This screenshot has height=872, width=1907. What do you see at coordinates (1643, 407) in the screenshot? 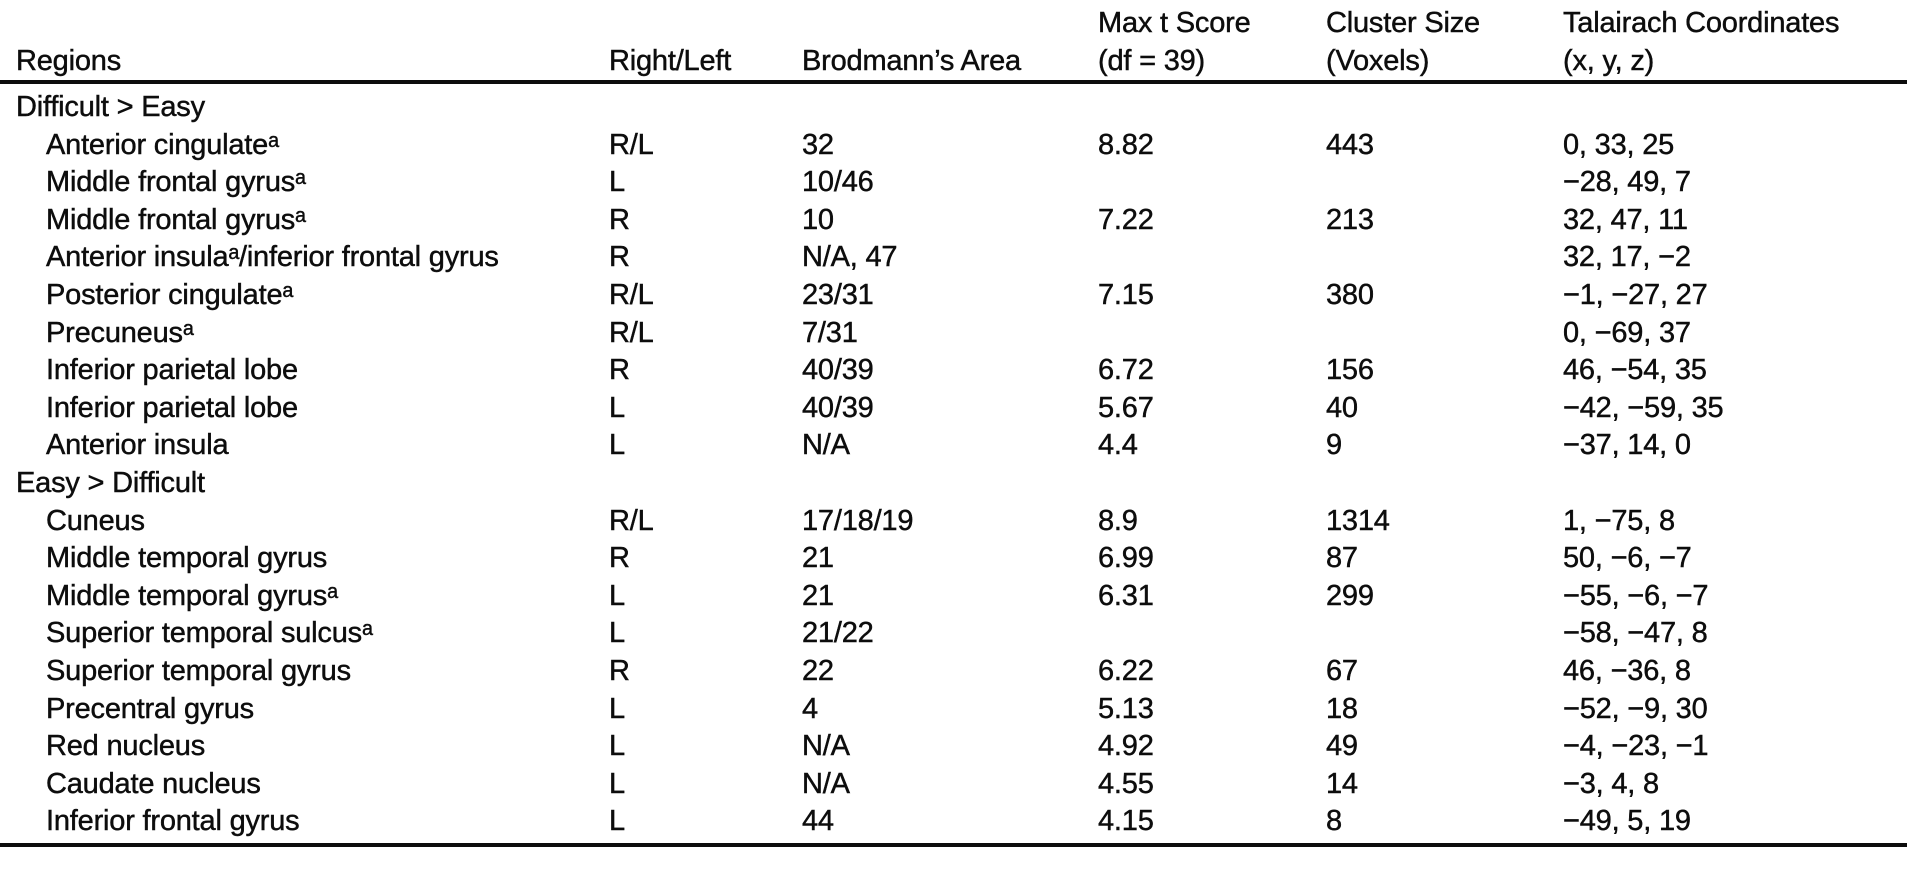
I see `cell-coords: −42, −59, 35` at bounding box center [1643, 407].